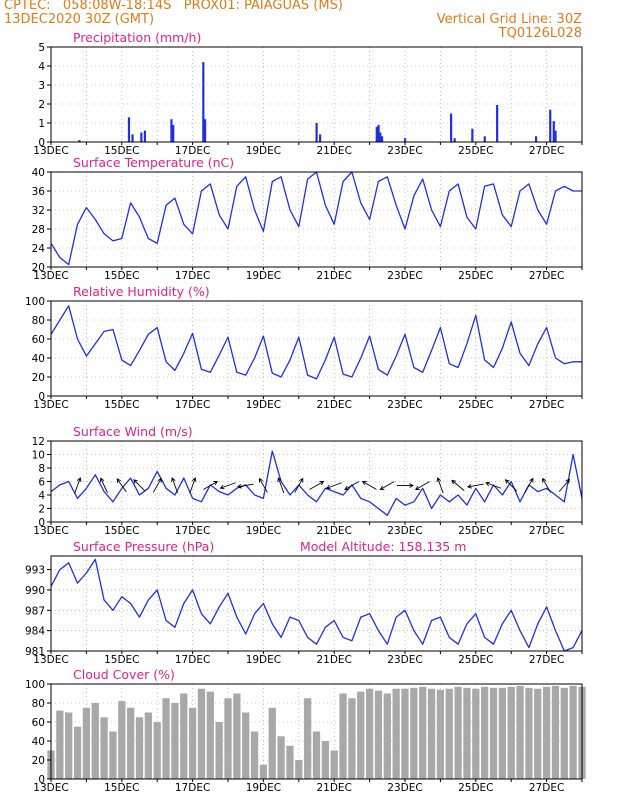  I want to click on temperature-line, so click(316, 218).